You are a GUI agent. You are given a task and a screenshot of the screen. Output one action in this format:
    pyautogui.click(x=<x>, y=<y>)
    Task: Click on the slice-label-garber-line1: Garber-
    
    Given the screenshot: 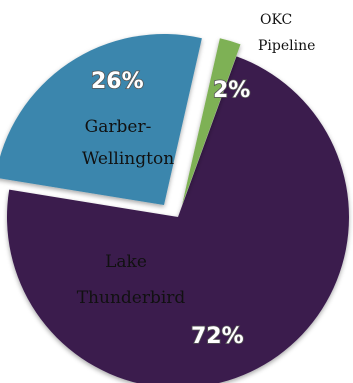 What is the action you would take?
    pyautogui.click(x=118, y=127)
    